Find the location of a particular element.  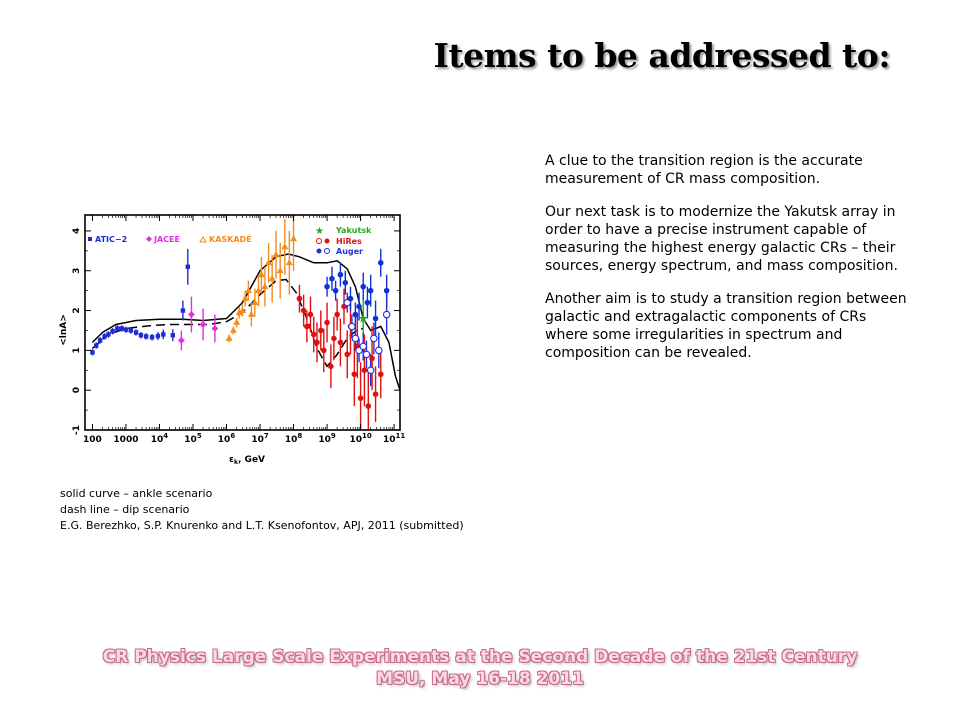

legend-marker-kaskade is located at coordinates (203, 239).